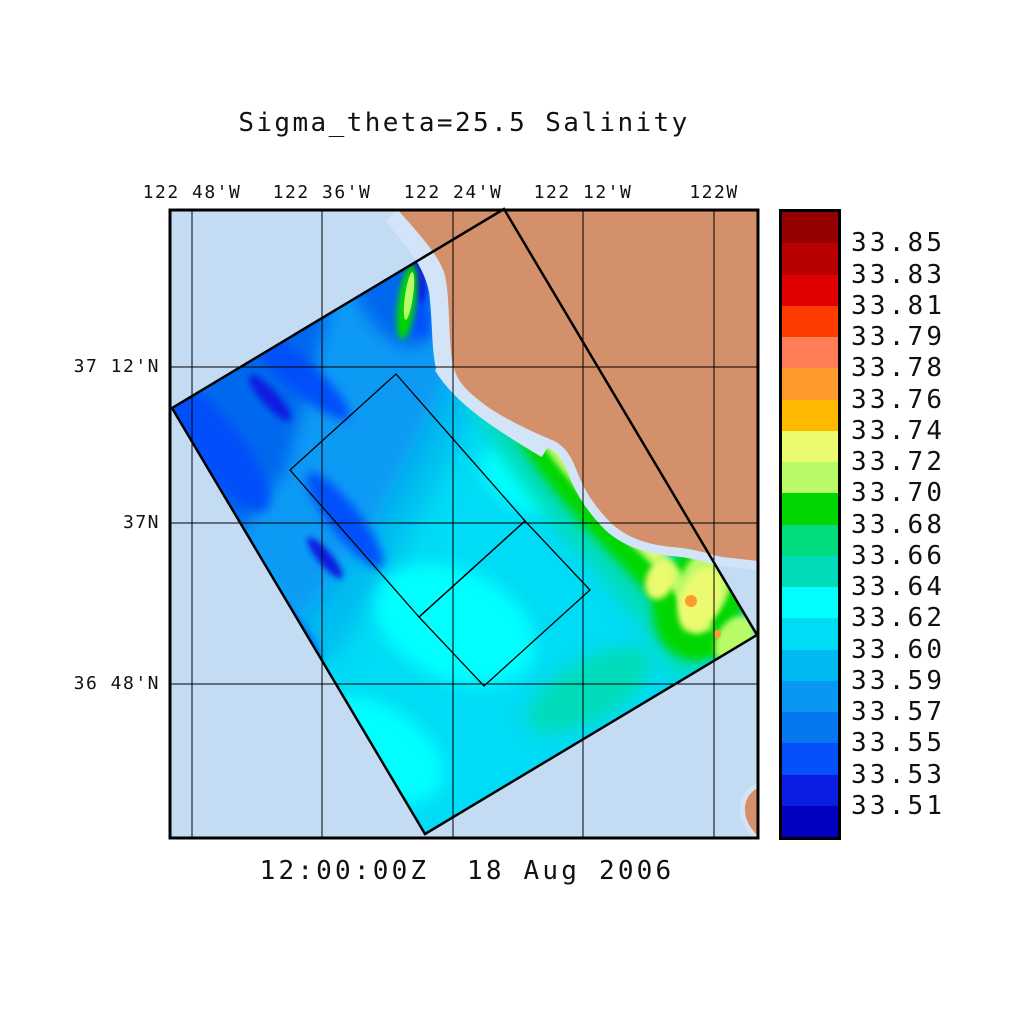 The image size is (1024, 1024). Describe the element at coordinates (898, 618) in the screenshot. I see `colorbar-tick-label: 33.62` at that location.